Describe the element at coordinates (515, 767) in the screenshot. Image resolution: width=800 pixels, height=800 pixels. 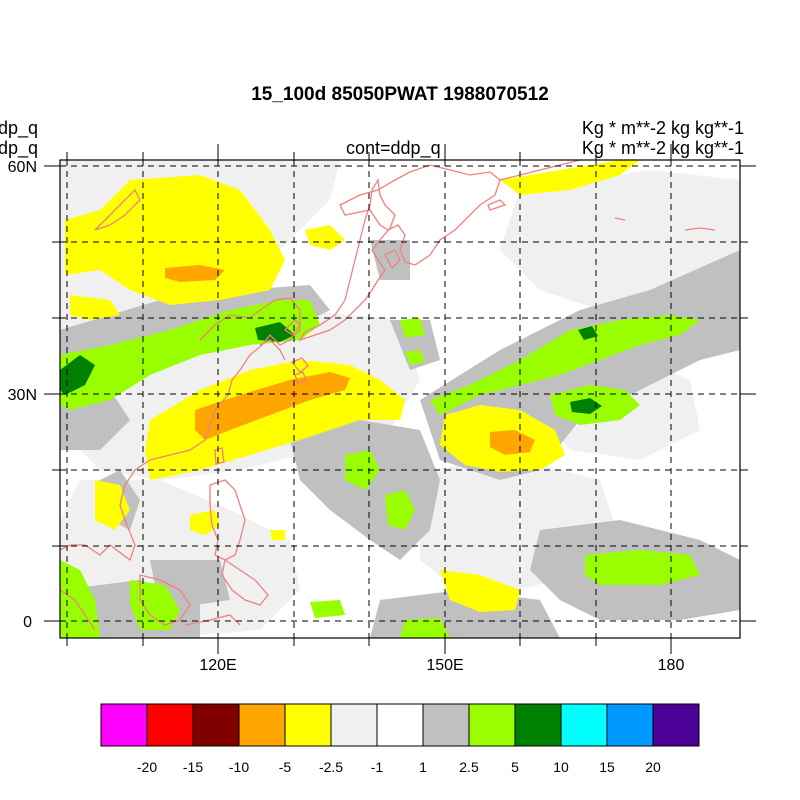
I see `colorbar-tick-label: 5` at that location.